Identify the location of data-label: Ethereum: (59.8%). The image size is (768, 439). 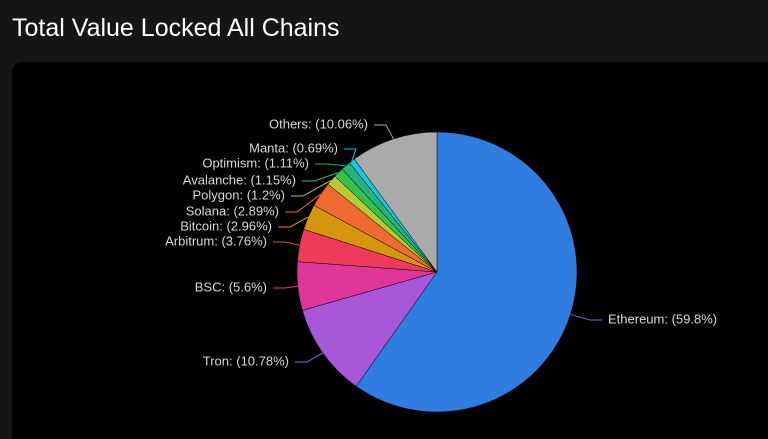
(662, 318).